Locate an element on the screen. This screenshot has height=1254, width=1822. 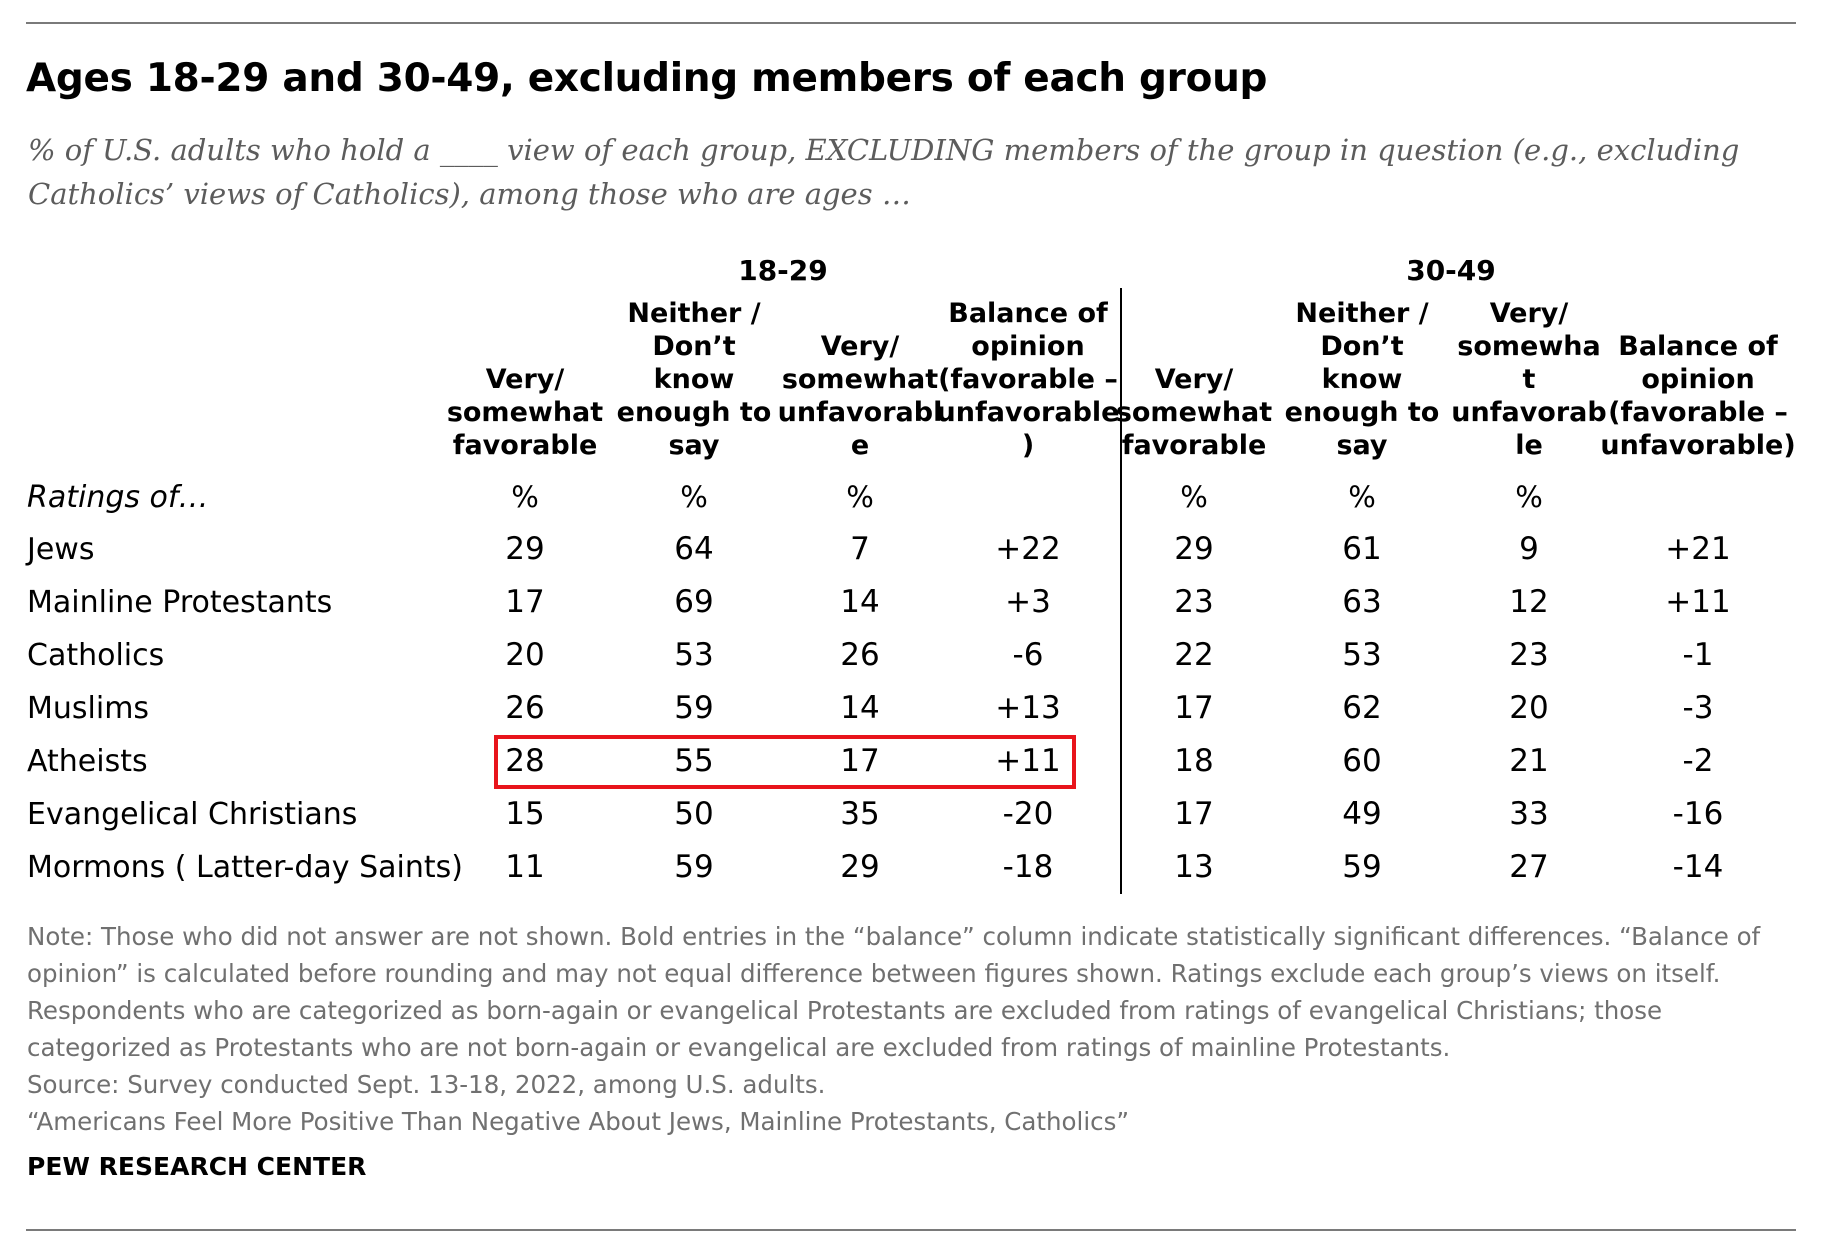
group-header-30-49: 30-49 is located at coordinates (1451, 270).